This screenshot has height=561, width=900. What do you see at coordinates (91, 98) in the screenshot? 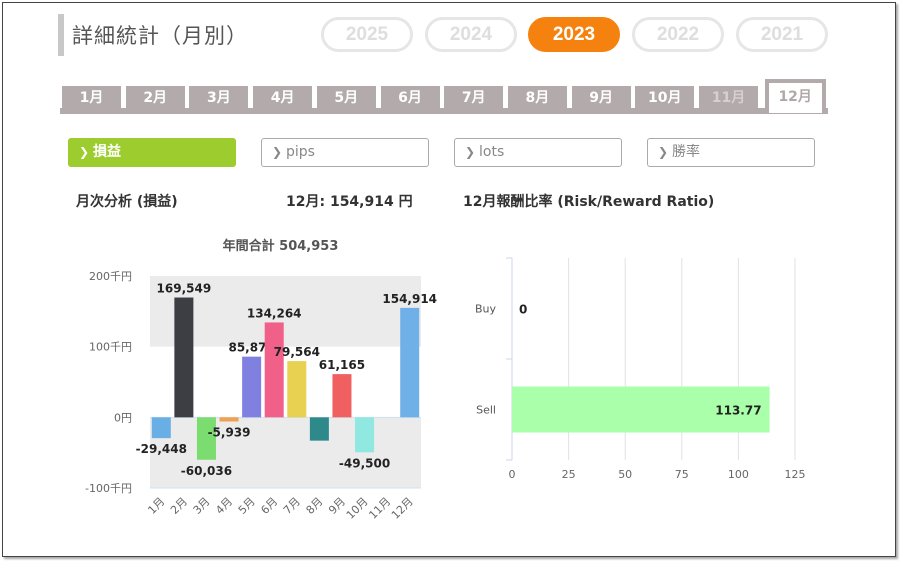
I see `month-tab-1: 1月` at bounding box center [91, 98].